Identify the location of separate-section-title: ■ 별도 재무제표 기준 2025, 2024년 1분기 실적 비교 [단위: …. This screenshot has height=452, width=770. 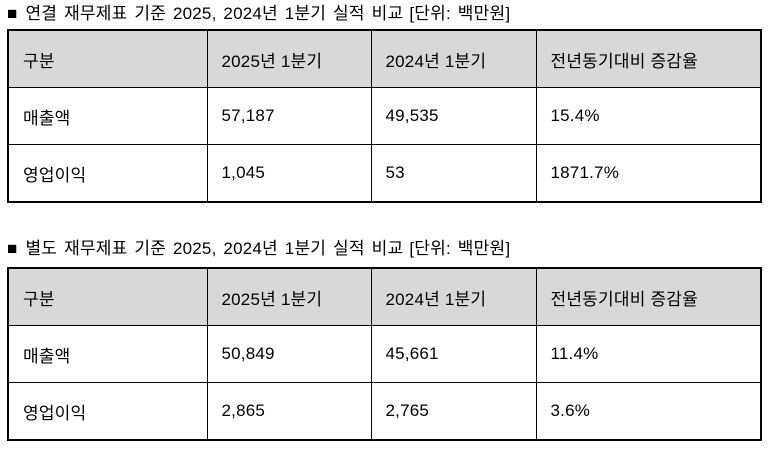
(258, 249).